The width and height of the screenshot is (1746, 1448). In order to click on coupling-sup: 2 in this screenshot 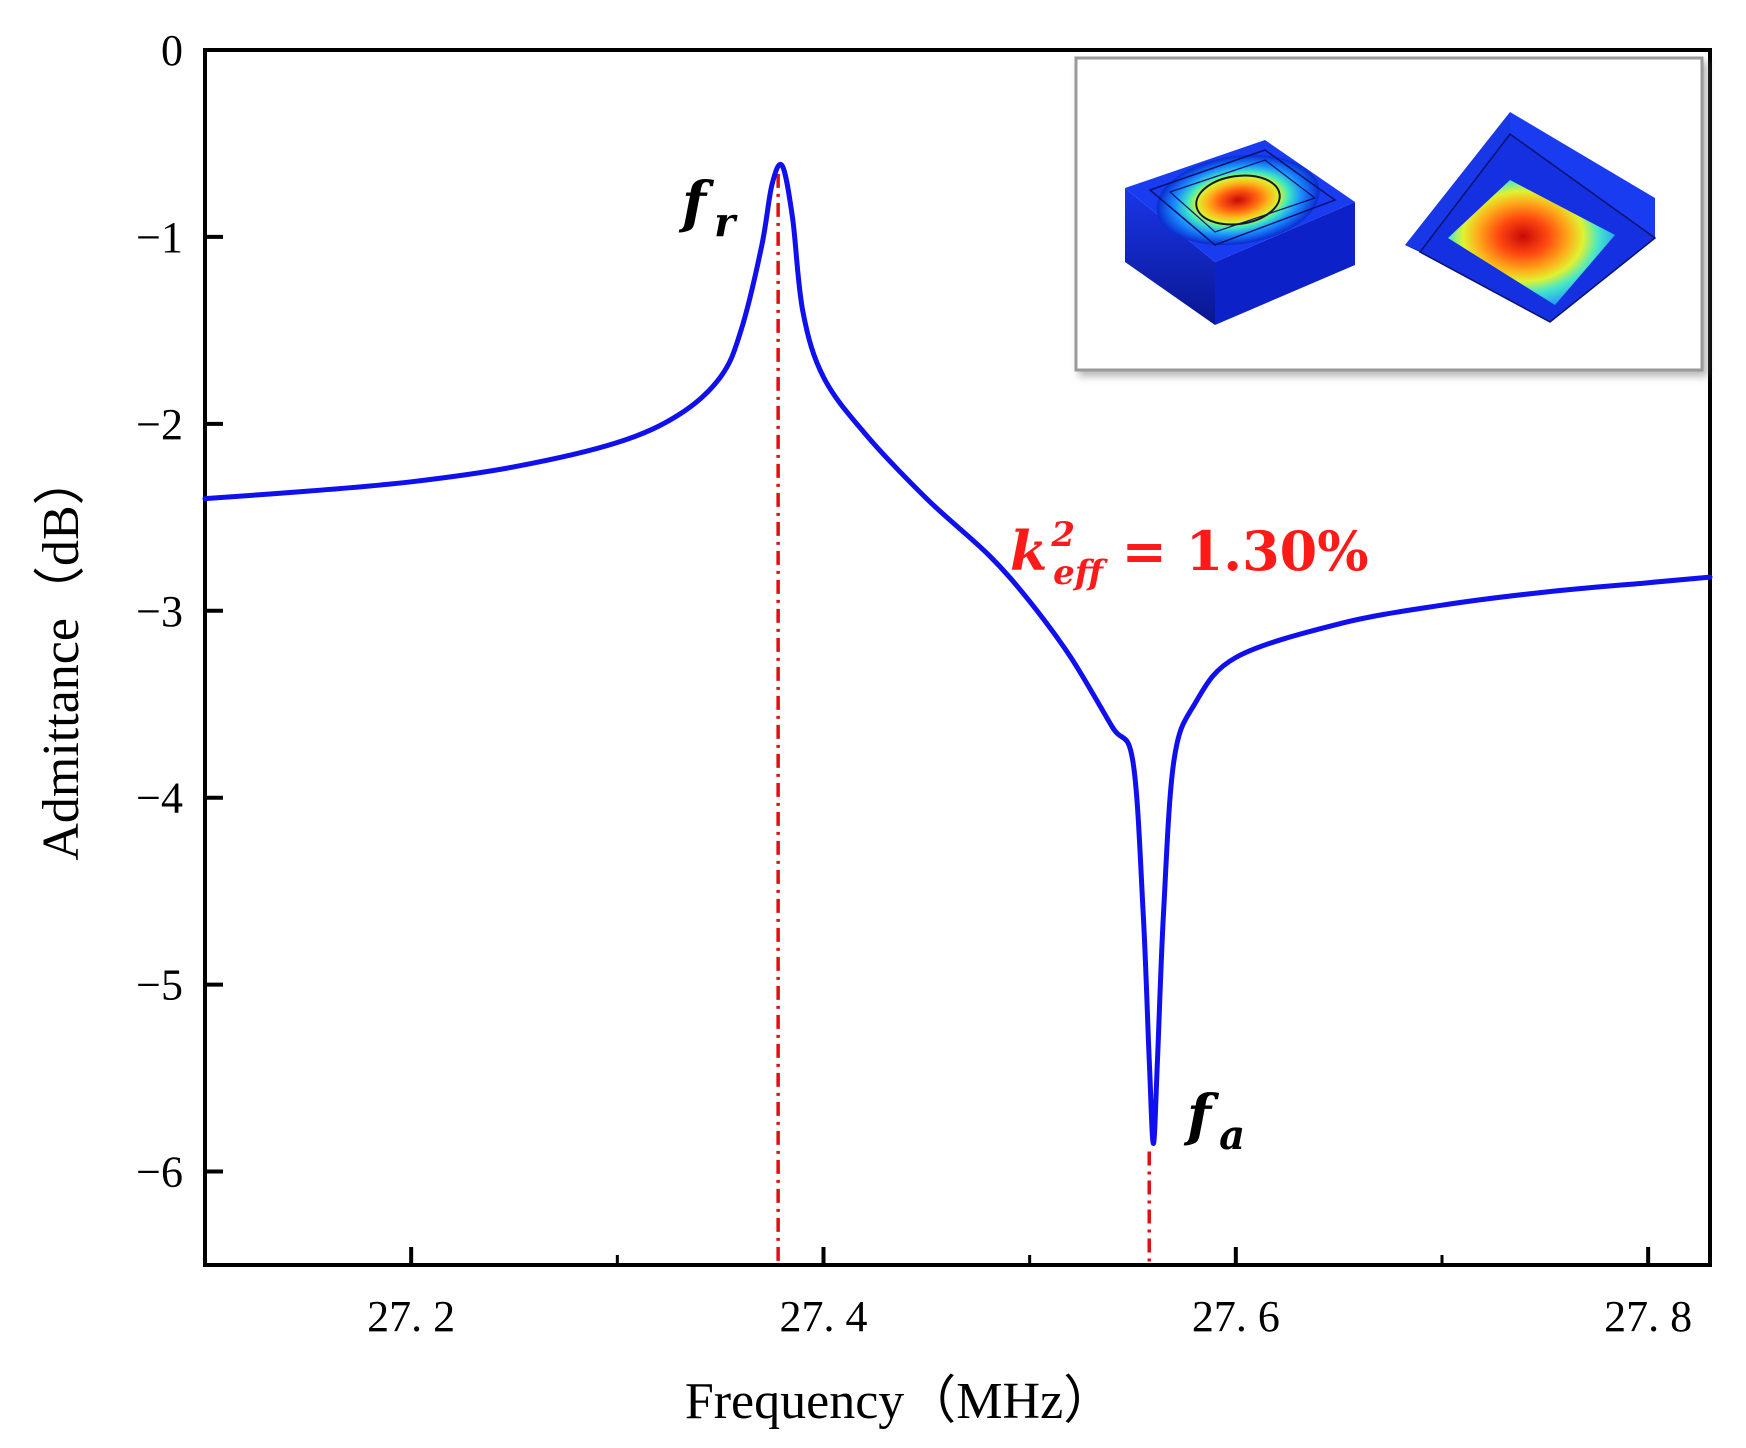, I will do `click(1062, 535)`.